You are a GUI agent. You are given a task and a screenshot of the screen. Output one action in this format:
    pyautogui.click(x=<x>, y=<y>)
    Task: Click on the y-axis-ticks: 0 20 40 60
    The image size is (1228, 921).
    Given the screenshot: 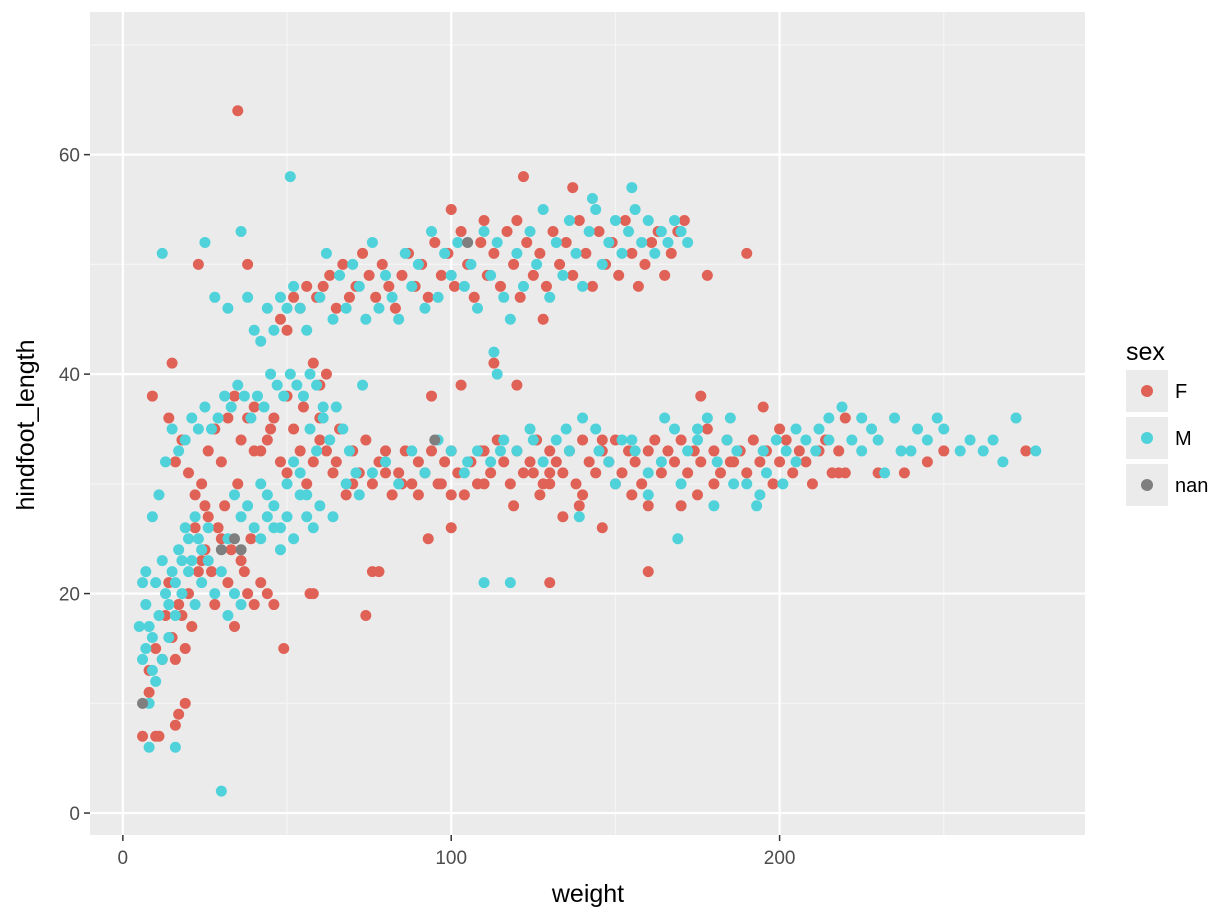 What is the action you would take?
    pyautogui.click(x=74, y=485)
    